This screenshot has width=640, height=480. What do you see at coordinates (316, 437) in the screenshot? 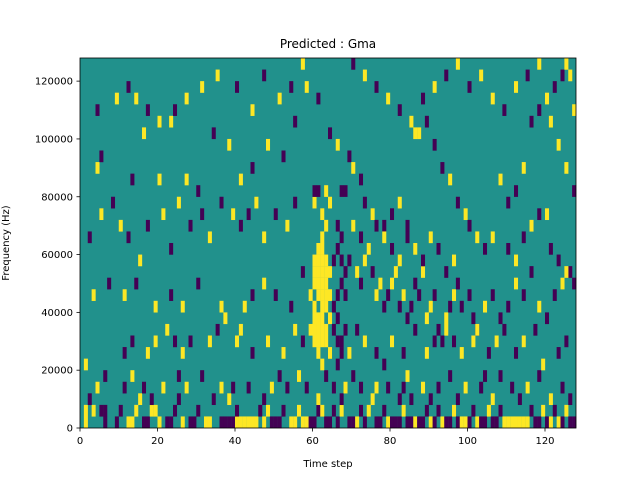
I see `x-axis: 0 20 40 60 80 100 120` at bounding box center [316, 437].